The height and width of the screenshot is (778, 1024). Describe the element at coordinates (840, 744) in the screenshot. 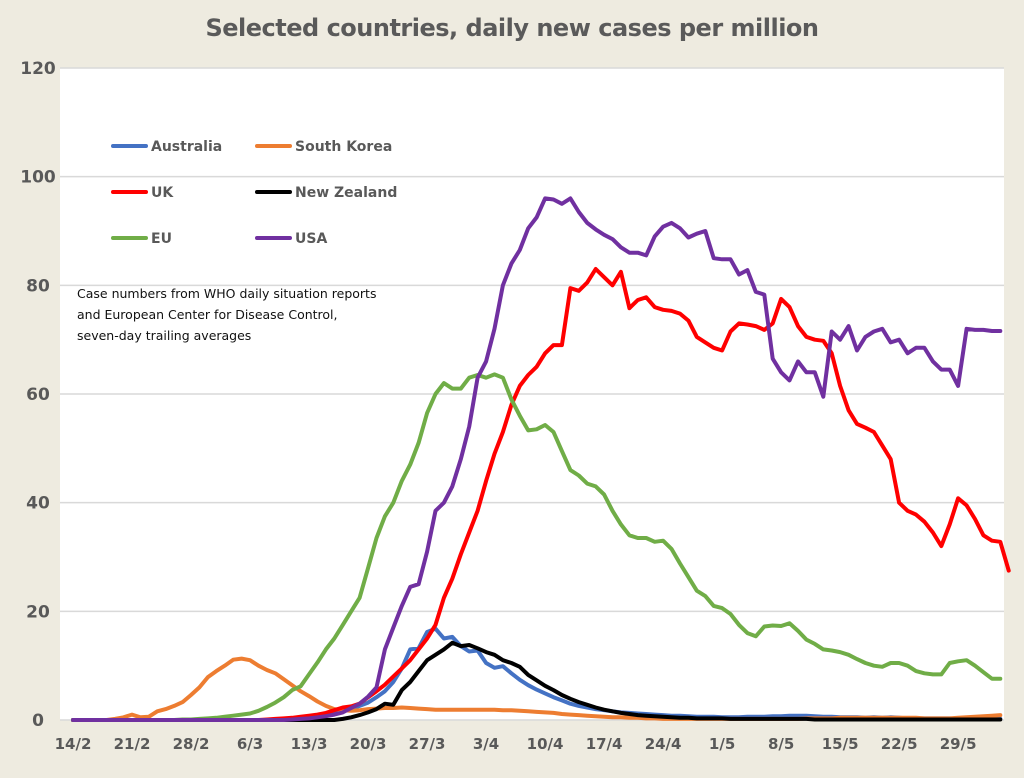

I see `x-tick-label: 15/5` at that location.